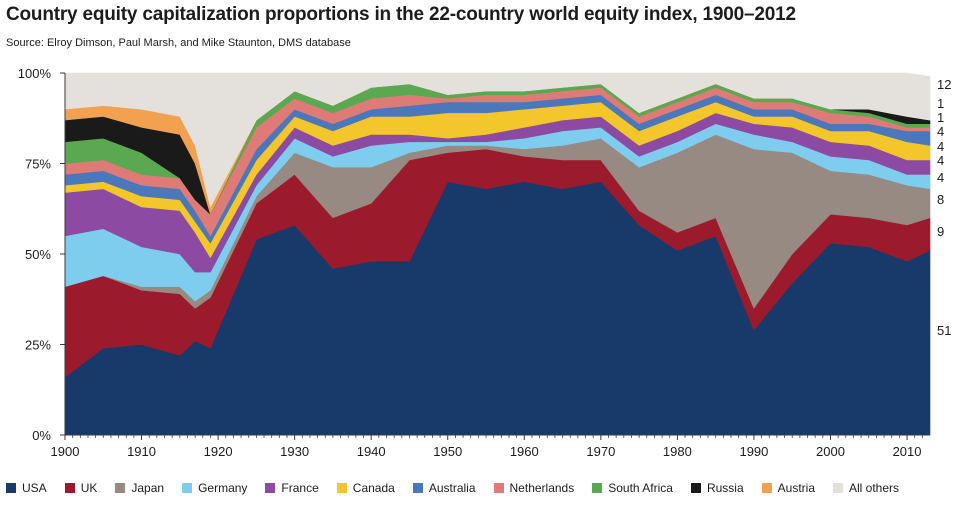  I want to click on legend-item-south-africa: South Africa, so click(632, 488).